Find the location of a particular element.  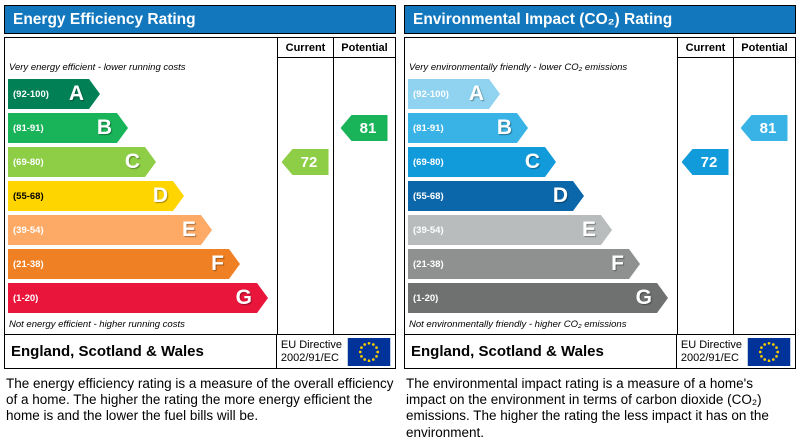

environmental-impact-title: Environmental Impact (CO₂) Rating is located at coordinates (600, 19).